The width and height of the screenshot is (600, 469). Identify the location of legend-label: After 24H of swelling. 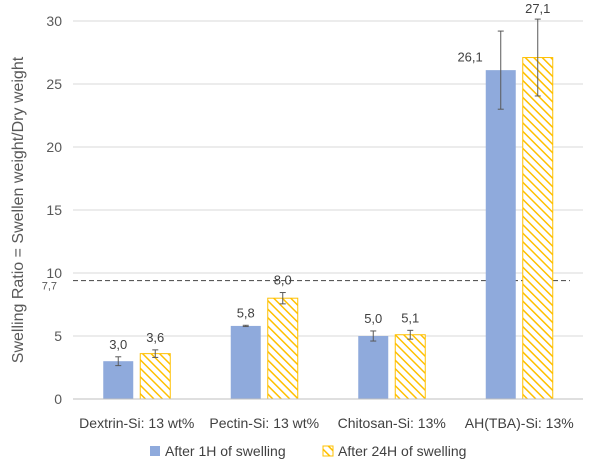
(402, 451).